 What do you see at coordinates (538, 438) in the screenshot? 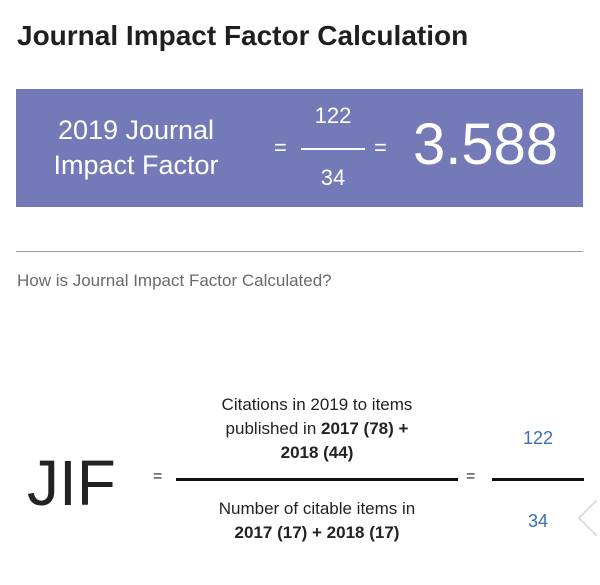
I see `value-numerator: 122` at bounding box center [538, 438].